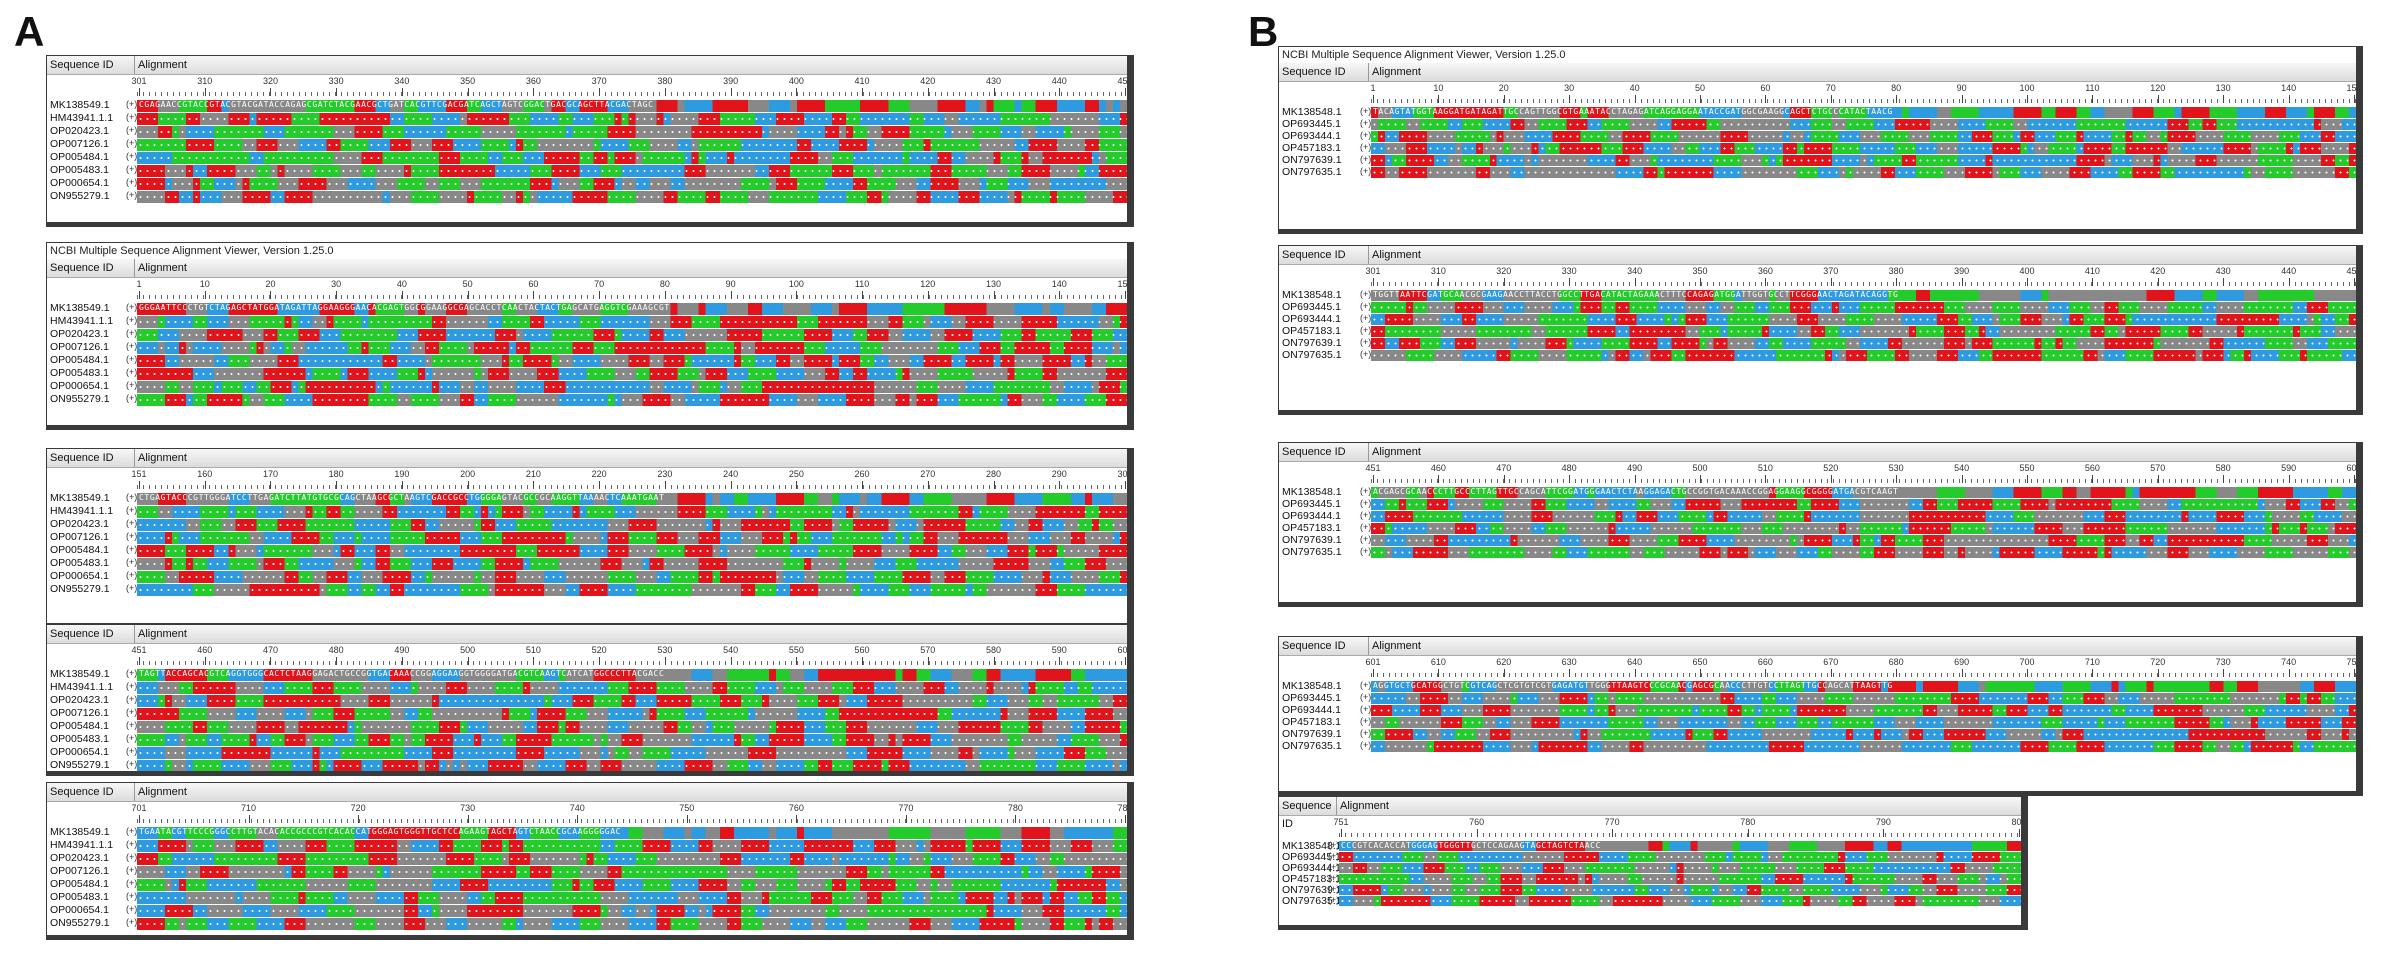 The width and height of the screenshot is (2389, 960). What do you see at coordinates (1962, 271) in the screenshot?
I see `ruler-tick-label: 390` at bounding box center [1962, 271].